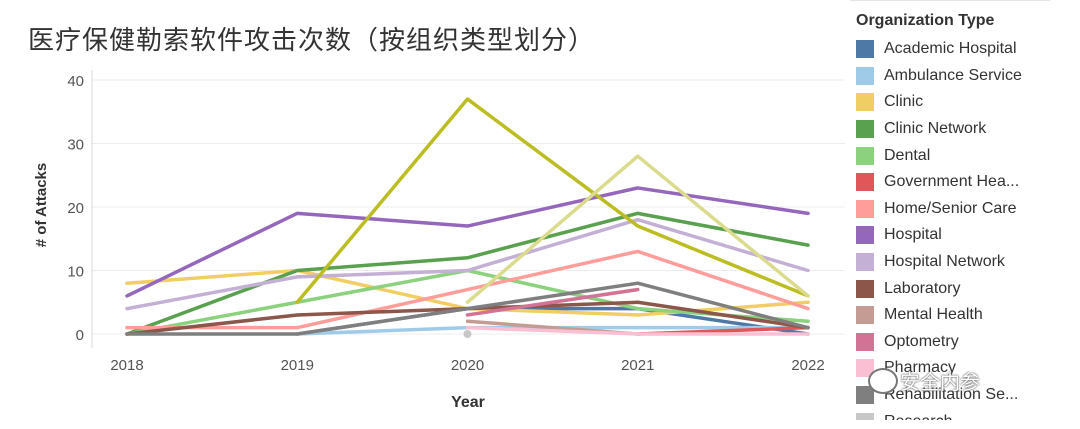  I want to click on legend-label: Research, so click(918, 416).